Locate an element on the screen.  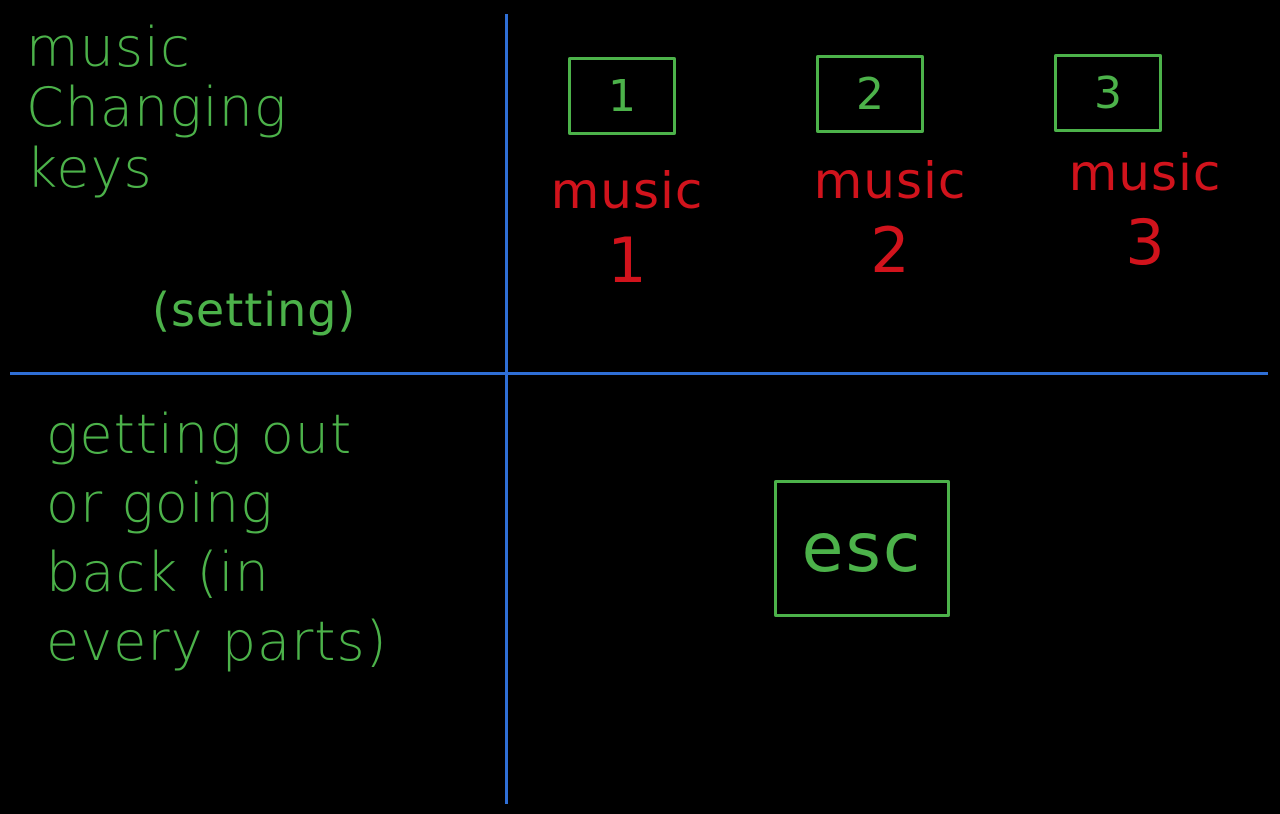
music-changing-keys-heading: music Changing keys is located at coordinates (157, 108).